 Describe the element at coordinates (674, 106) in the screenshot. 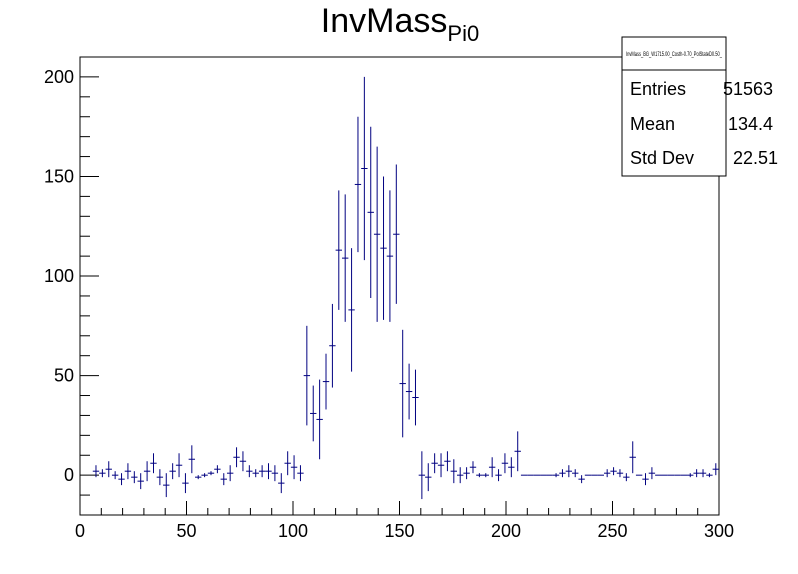

I see `stats-box-frame` at that location.